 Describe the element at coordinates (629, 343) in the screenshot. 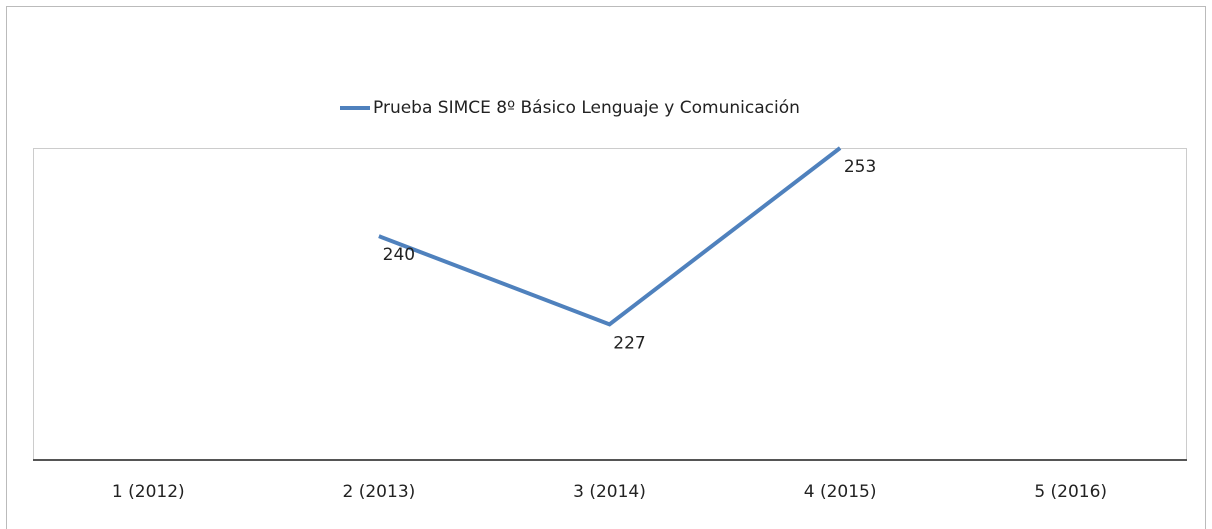

I see `data-label: 227` at that location.